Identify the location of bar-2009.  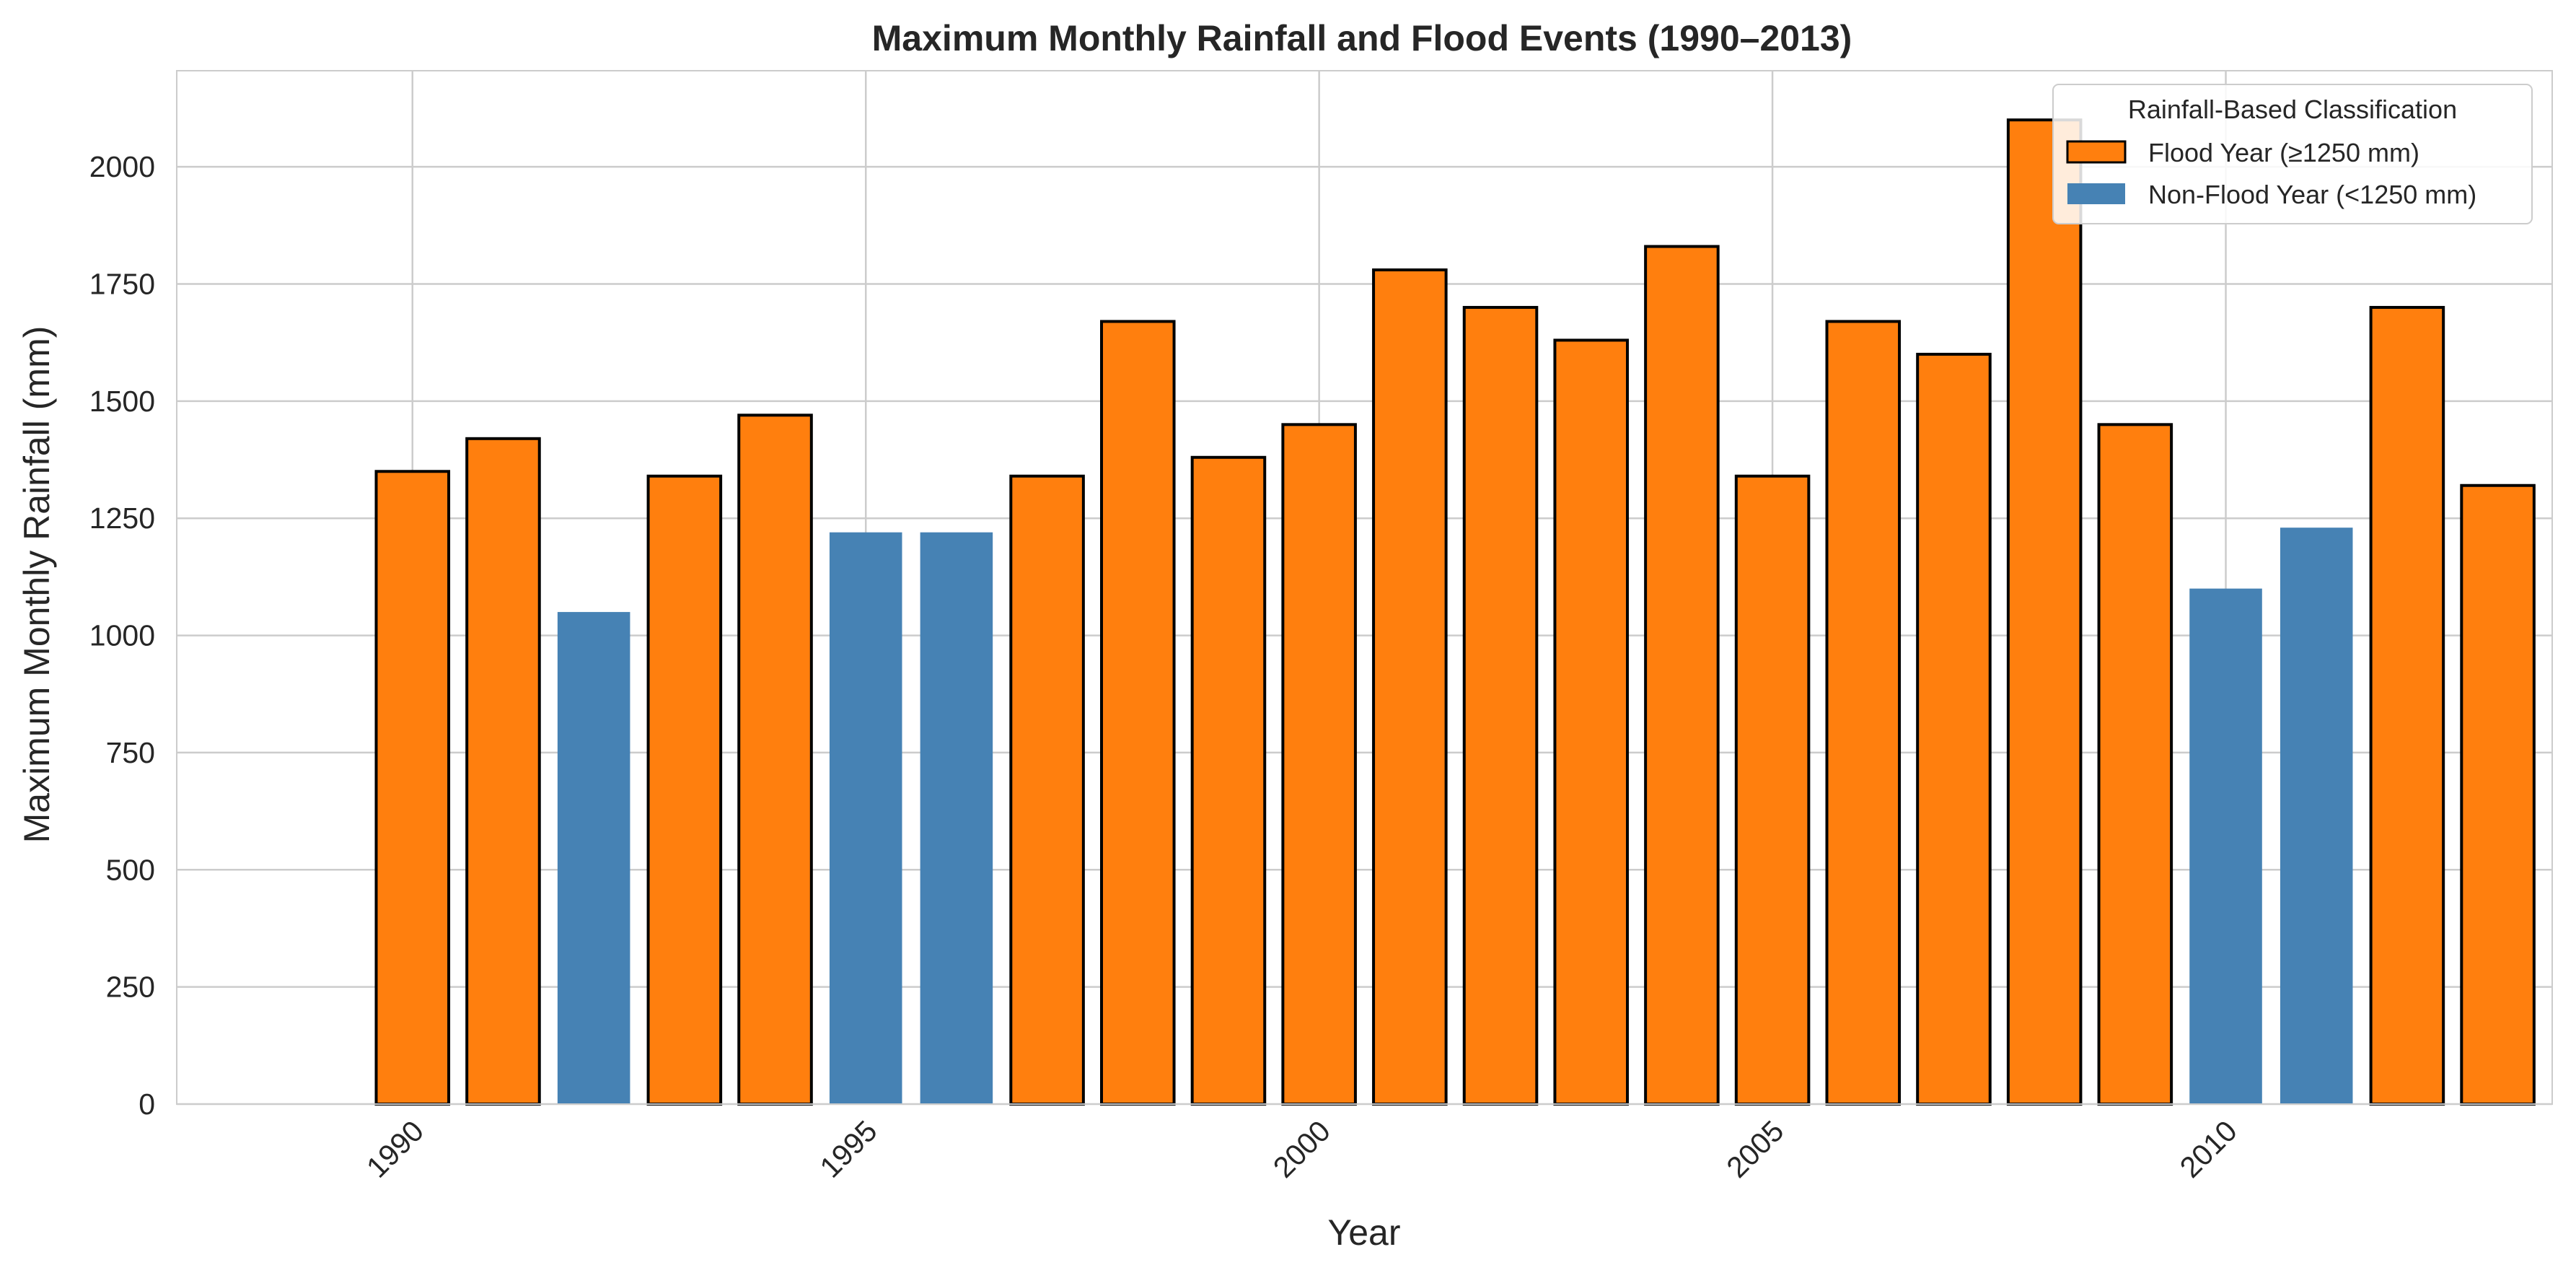
(2135, 764).